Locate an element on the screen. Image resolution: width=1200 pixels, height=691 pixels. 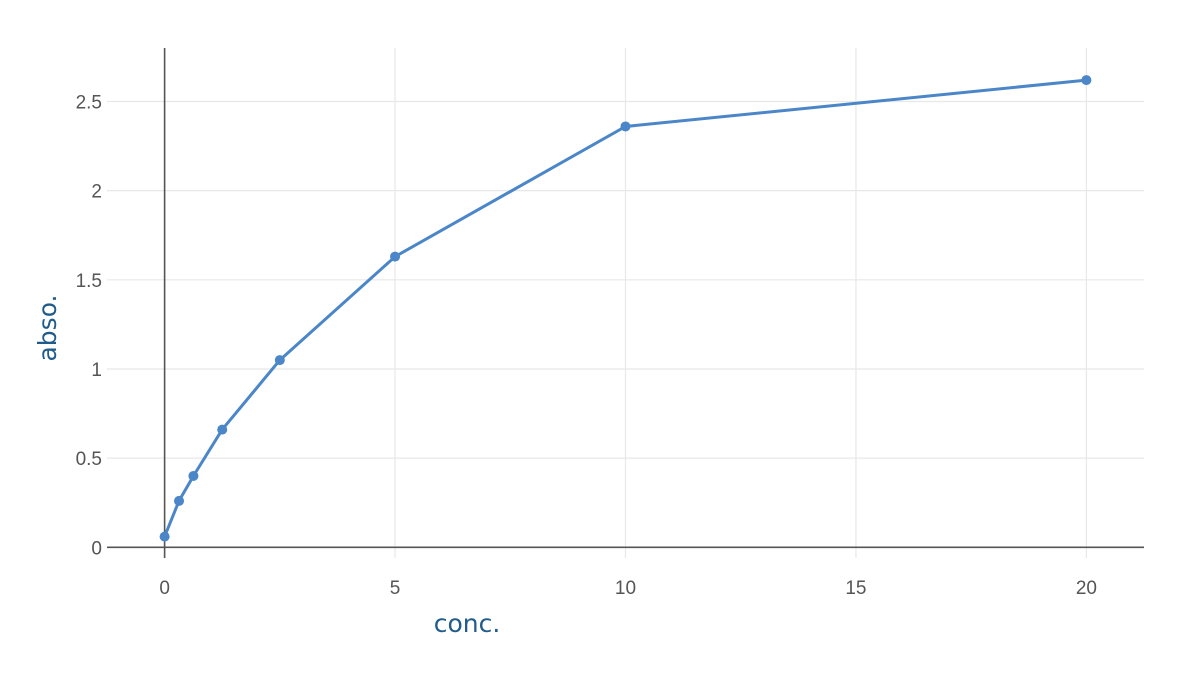
x-tick-label: 15 is located at coordinates (855, 588).